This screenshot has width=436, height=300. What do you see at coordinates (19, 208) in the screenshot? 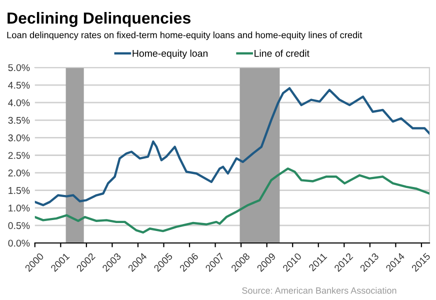
I see `y-tick-label: 1.0%` at bounding box center [19, 208].